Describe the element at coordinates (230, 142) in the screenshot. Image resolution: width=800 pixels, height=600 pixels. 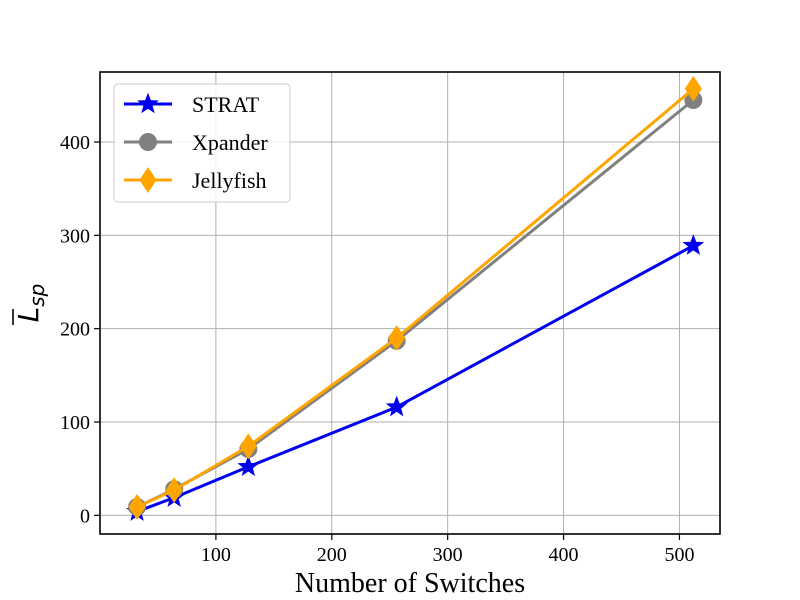
I see `legend-label: Xpander` at that location.